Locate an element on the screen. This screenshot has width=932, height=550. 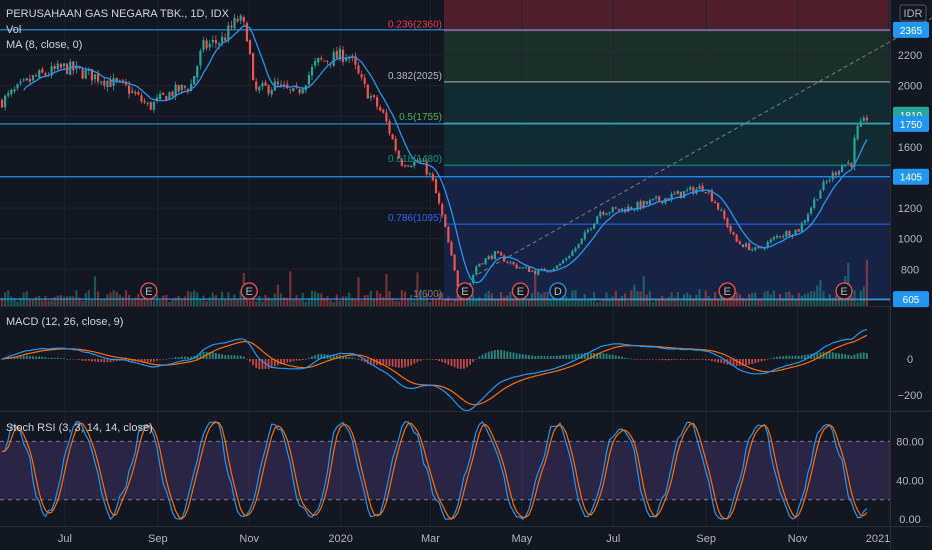
time-axis: Jul Sep Nov 2020 Mar May Jul Sep Nov 2021 is located at coordinates (474, 539).